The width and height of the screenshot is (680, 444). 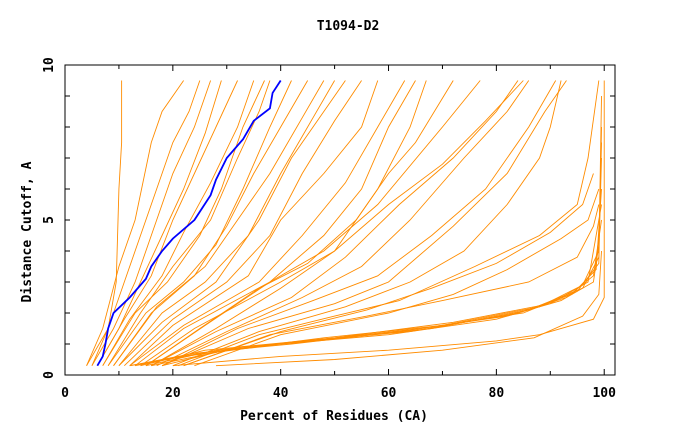 I want to click on y-tick-label: 5, so click(x=49, y=220).